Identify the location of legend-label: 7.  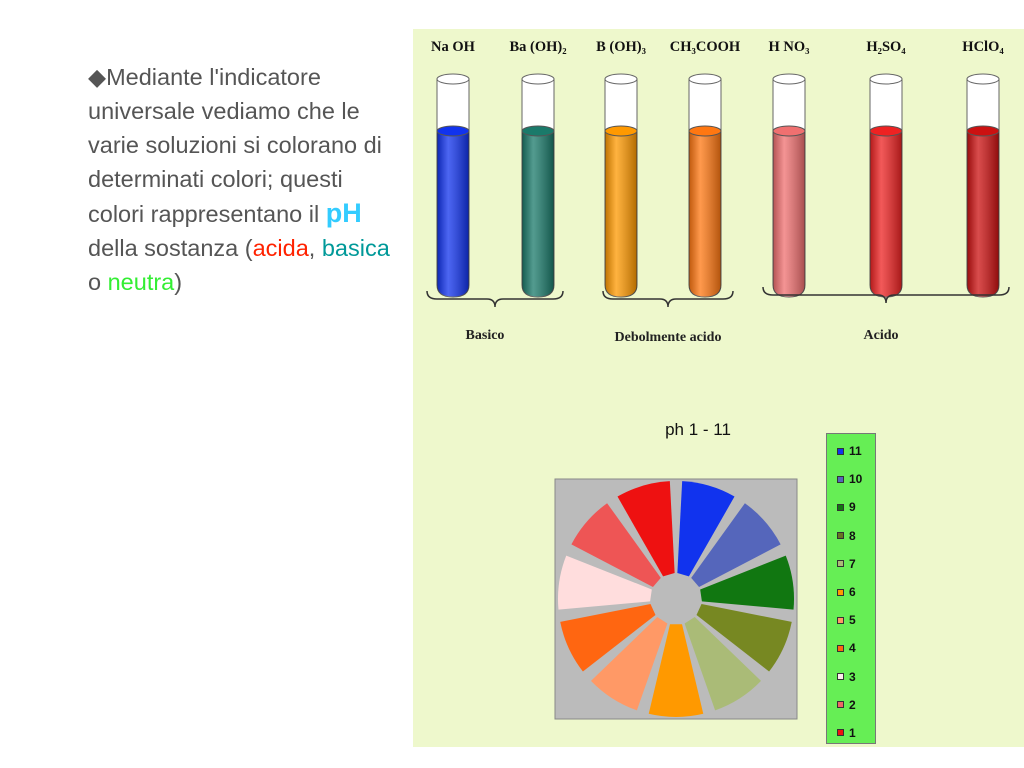
(852, 563).